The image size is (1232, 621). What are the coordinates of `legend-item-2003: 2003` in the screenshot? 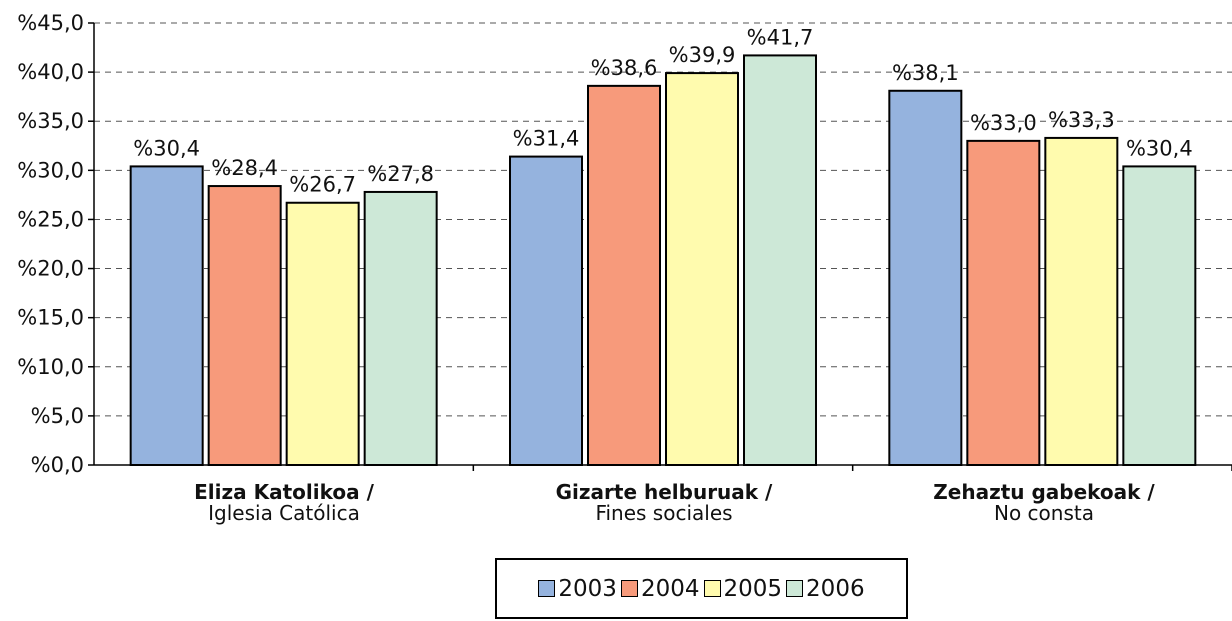 It's located at (577, 589).